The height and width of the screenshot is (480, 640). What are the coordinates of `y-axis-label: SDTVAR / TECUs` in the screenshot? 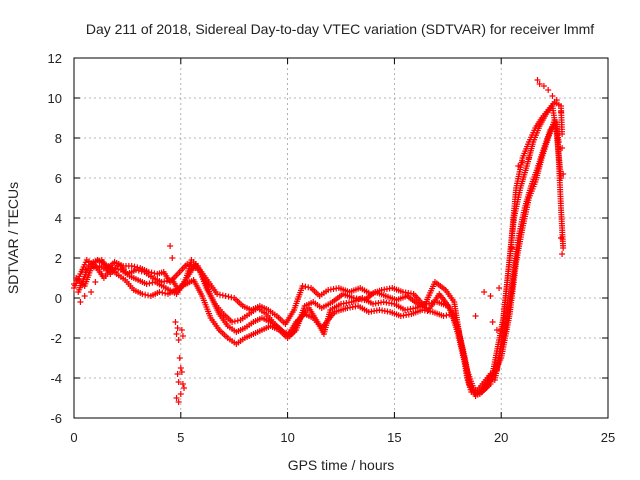 It's located at (13, 238).